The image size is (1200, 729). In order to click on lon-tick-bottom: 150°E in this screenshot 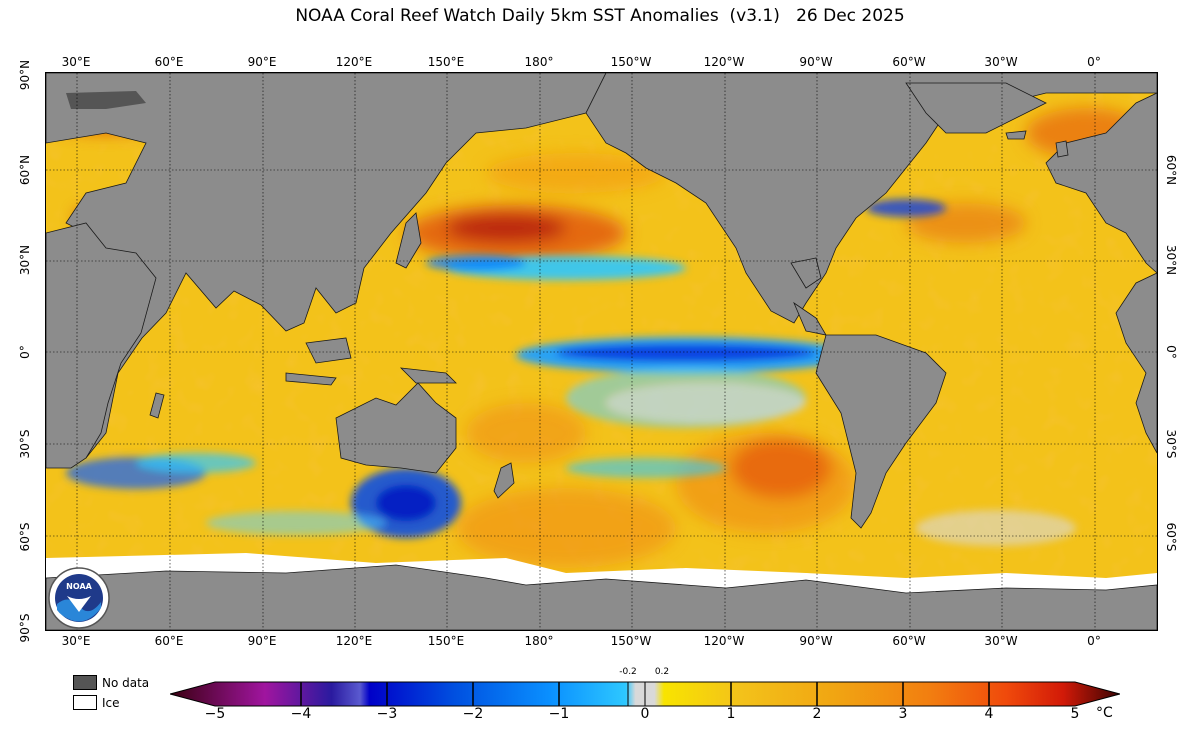, I will do `click(446, 641)`.